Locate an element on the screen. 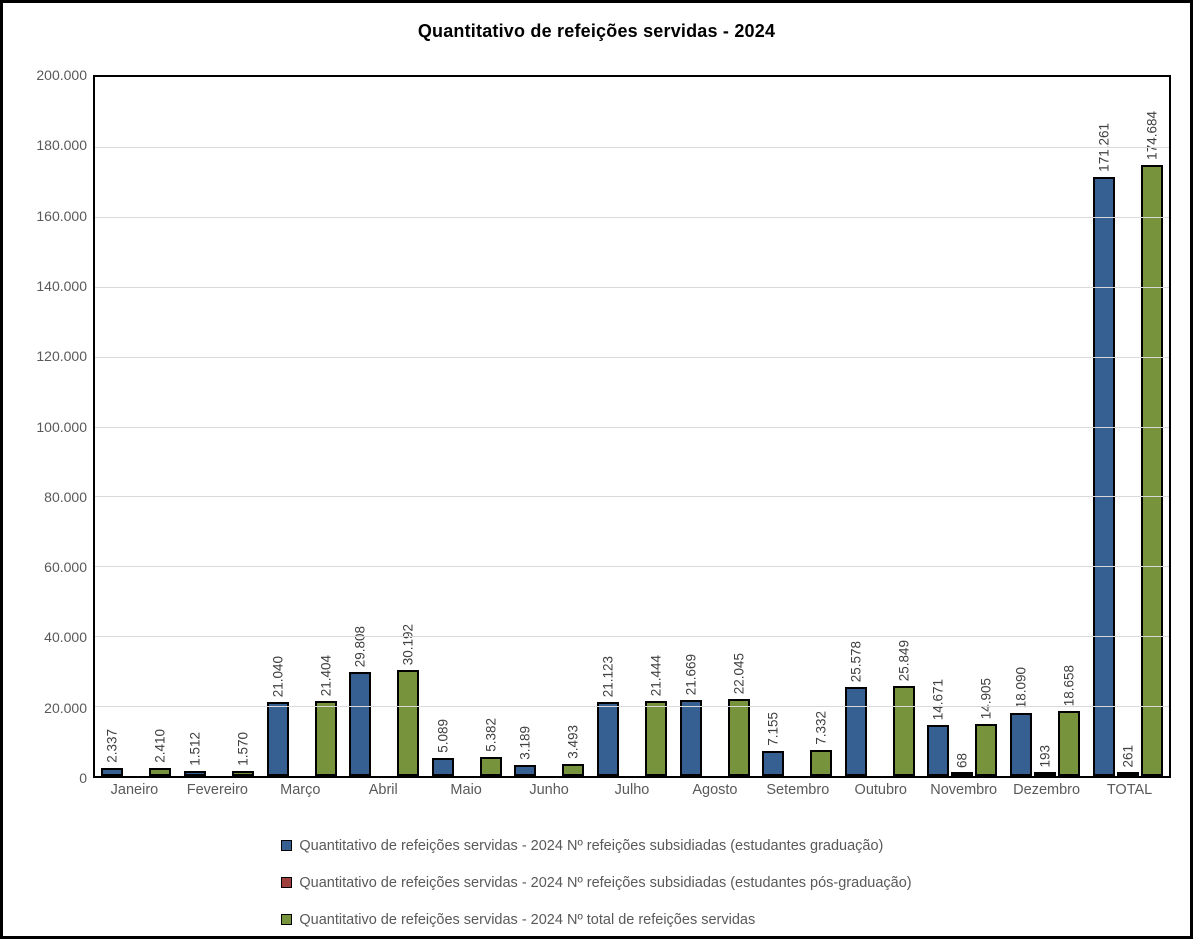  bar-series-2-julho is located at coordinates (655, 738).